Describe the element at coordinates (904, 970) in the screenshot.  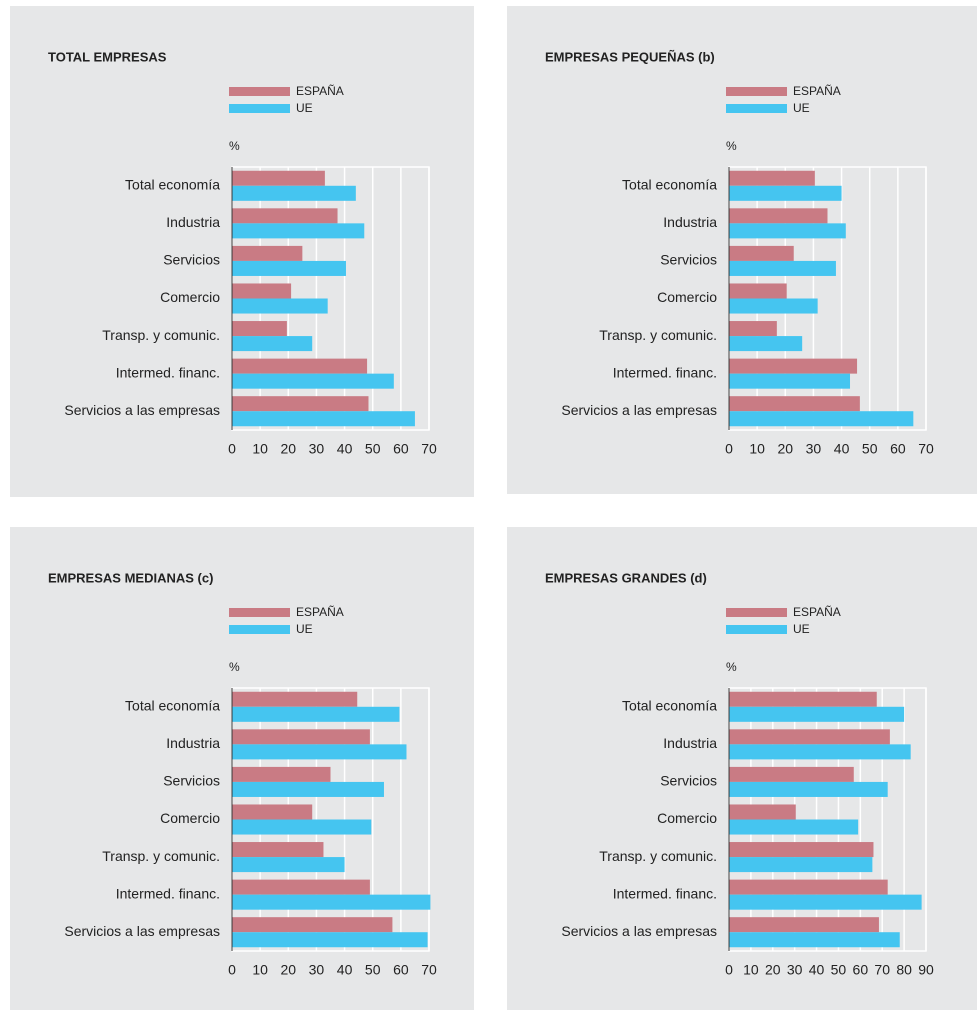
I see `x-tick-label: 80` at that location.